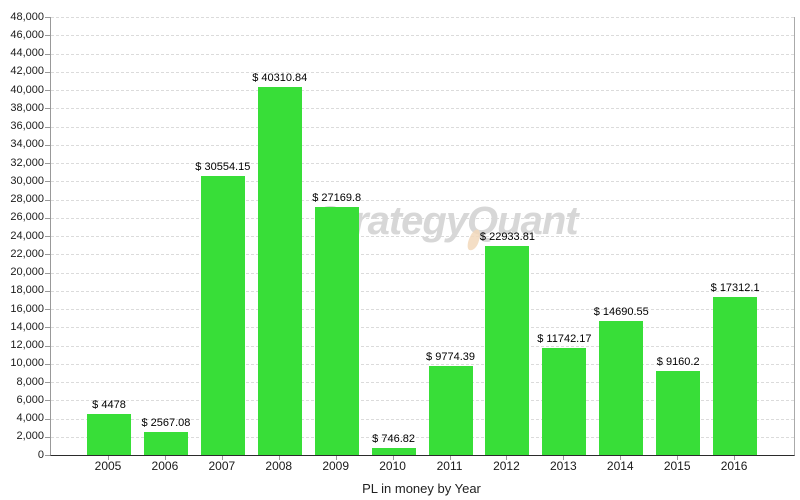 The width and height of the screenshot is (800, 500). I want to click on bar-2009, so click(336, 331).